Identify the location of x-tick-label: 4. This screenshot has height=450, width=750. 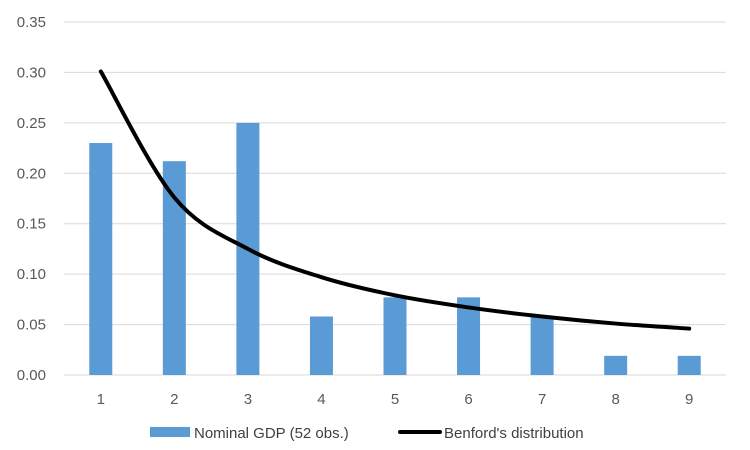
(321, 399).